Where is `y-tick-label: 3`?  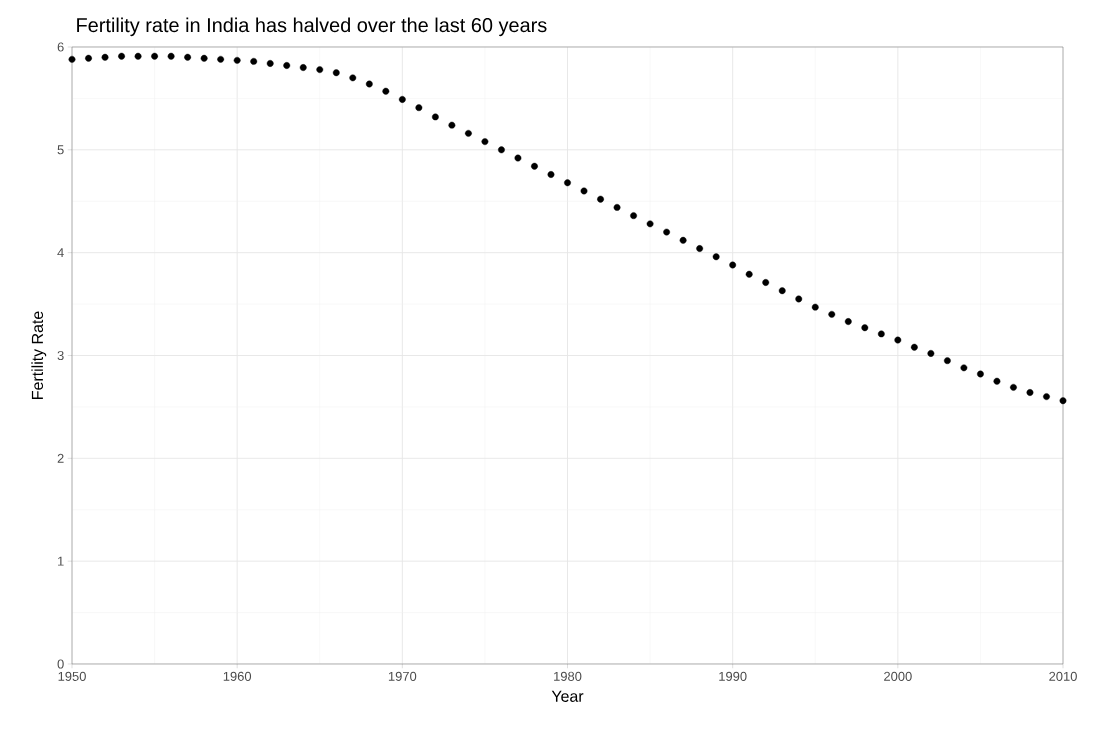 y-tick-label: 3 is located at coordinates (60, 355).